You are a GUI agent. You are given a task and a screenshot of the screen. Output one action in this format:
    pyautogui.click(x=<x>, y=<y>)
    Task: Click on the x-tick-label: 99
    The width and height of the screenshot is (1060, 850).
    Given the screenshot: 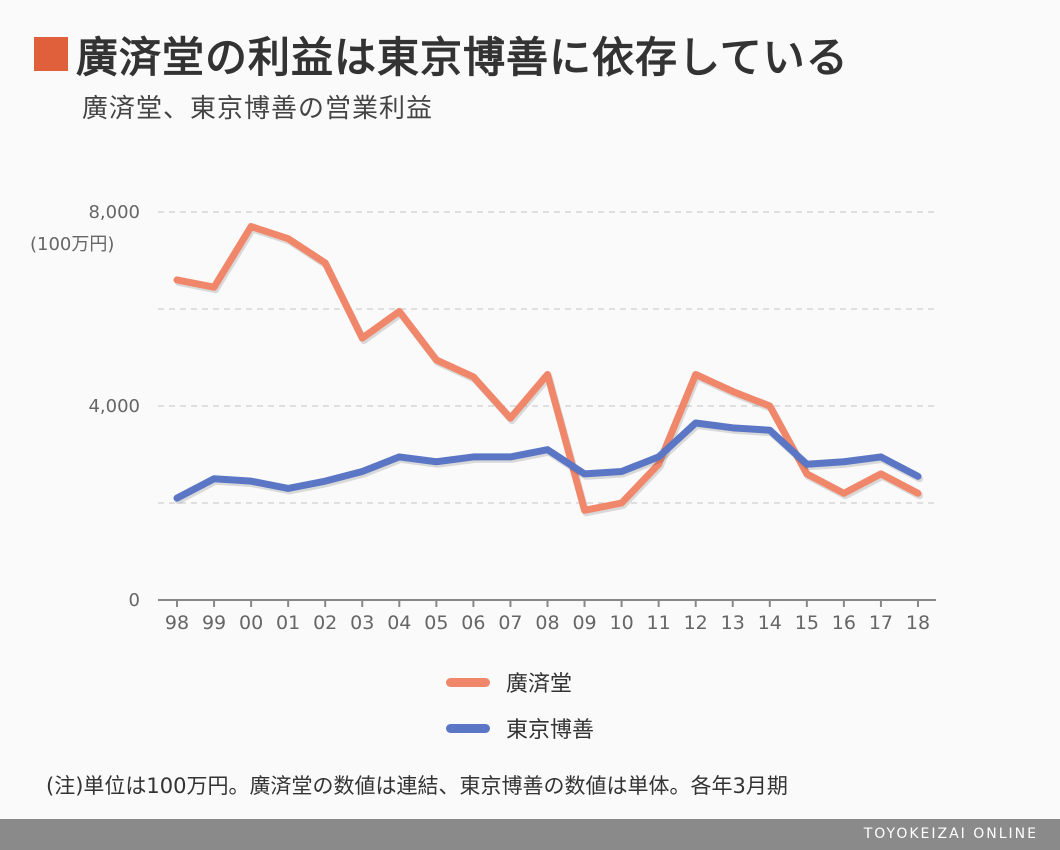 What is the action you would take?
    pyautogui.click(x=214, y=623)
    